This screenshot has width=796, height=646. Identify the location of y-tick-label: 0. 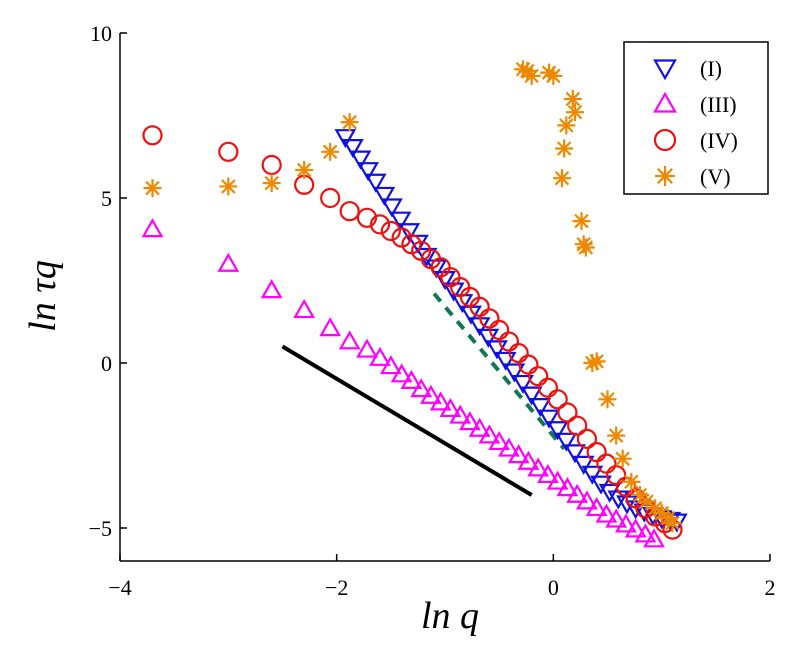
(106, 363).